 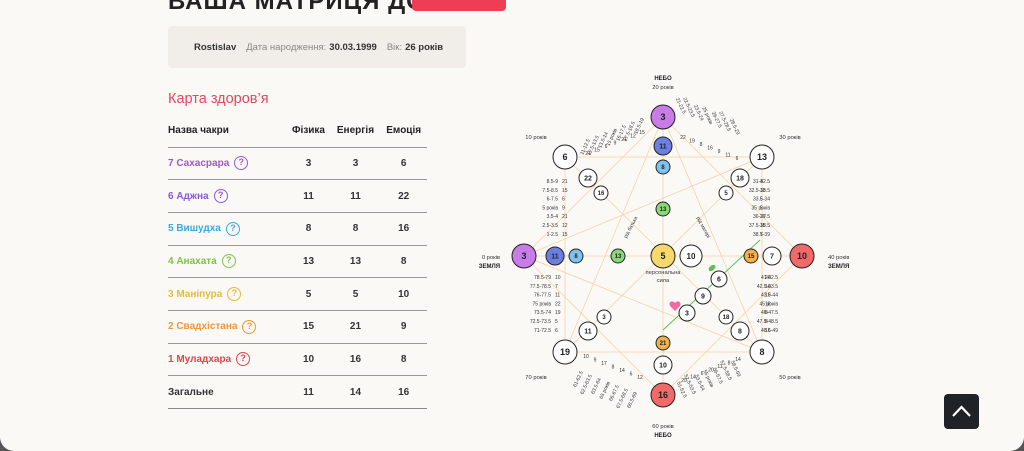 What do you see at coordinates (761, 182) in the screenshot?
I see `age-value: 4` at bounding box center [761, 182].